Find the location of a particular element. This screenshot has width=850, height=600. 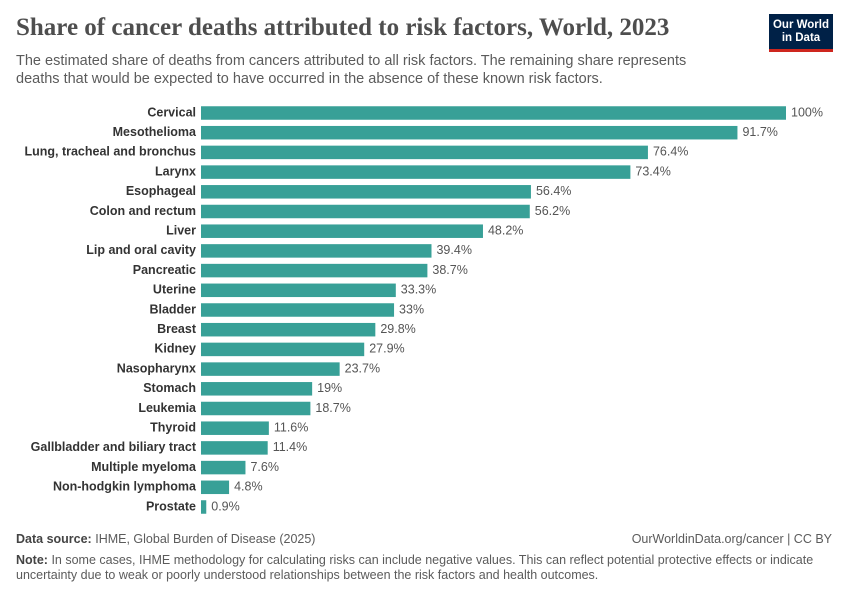

value-label: 38.7% is located at coordinates (449, 270).